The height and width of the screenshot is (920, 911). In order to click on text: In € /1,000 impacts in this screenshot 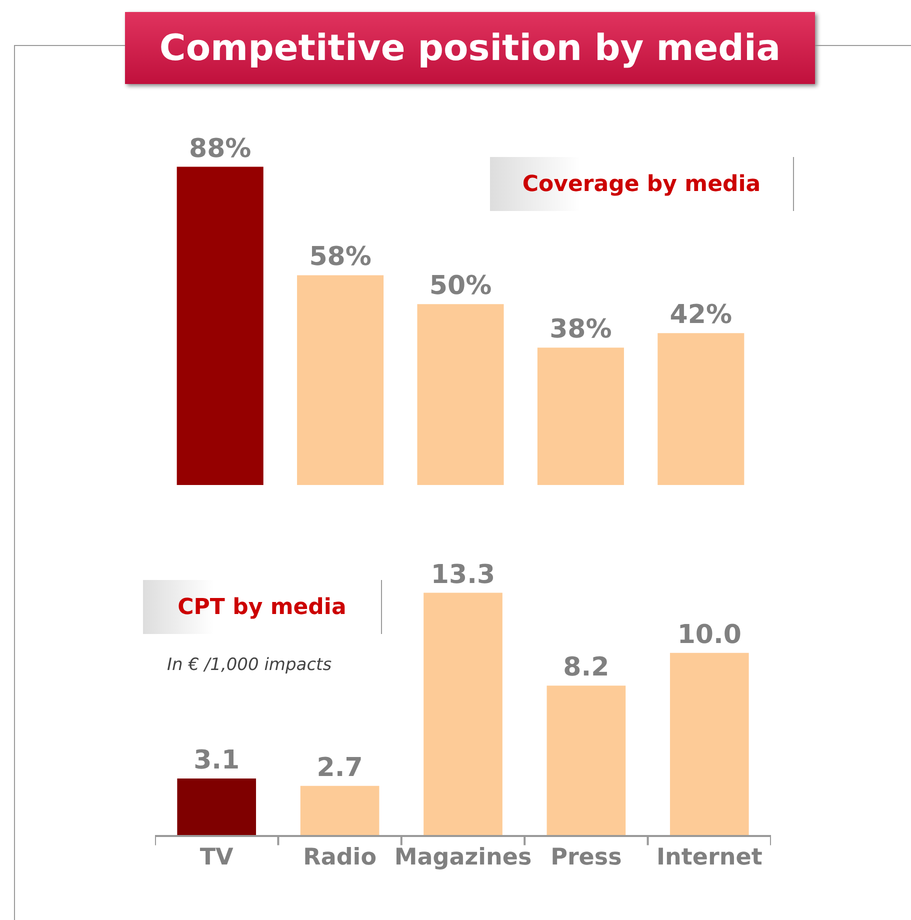, I will do `click(249, 665)`.